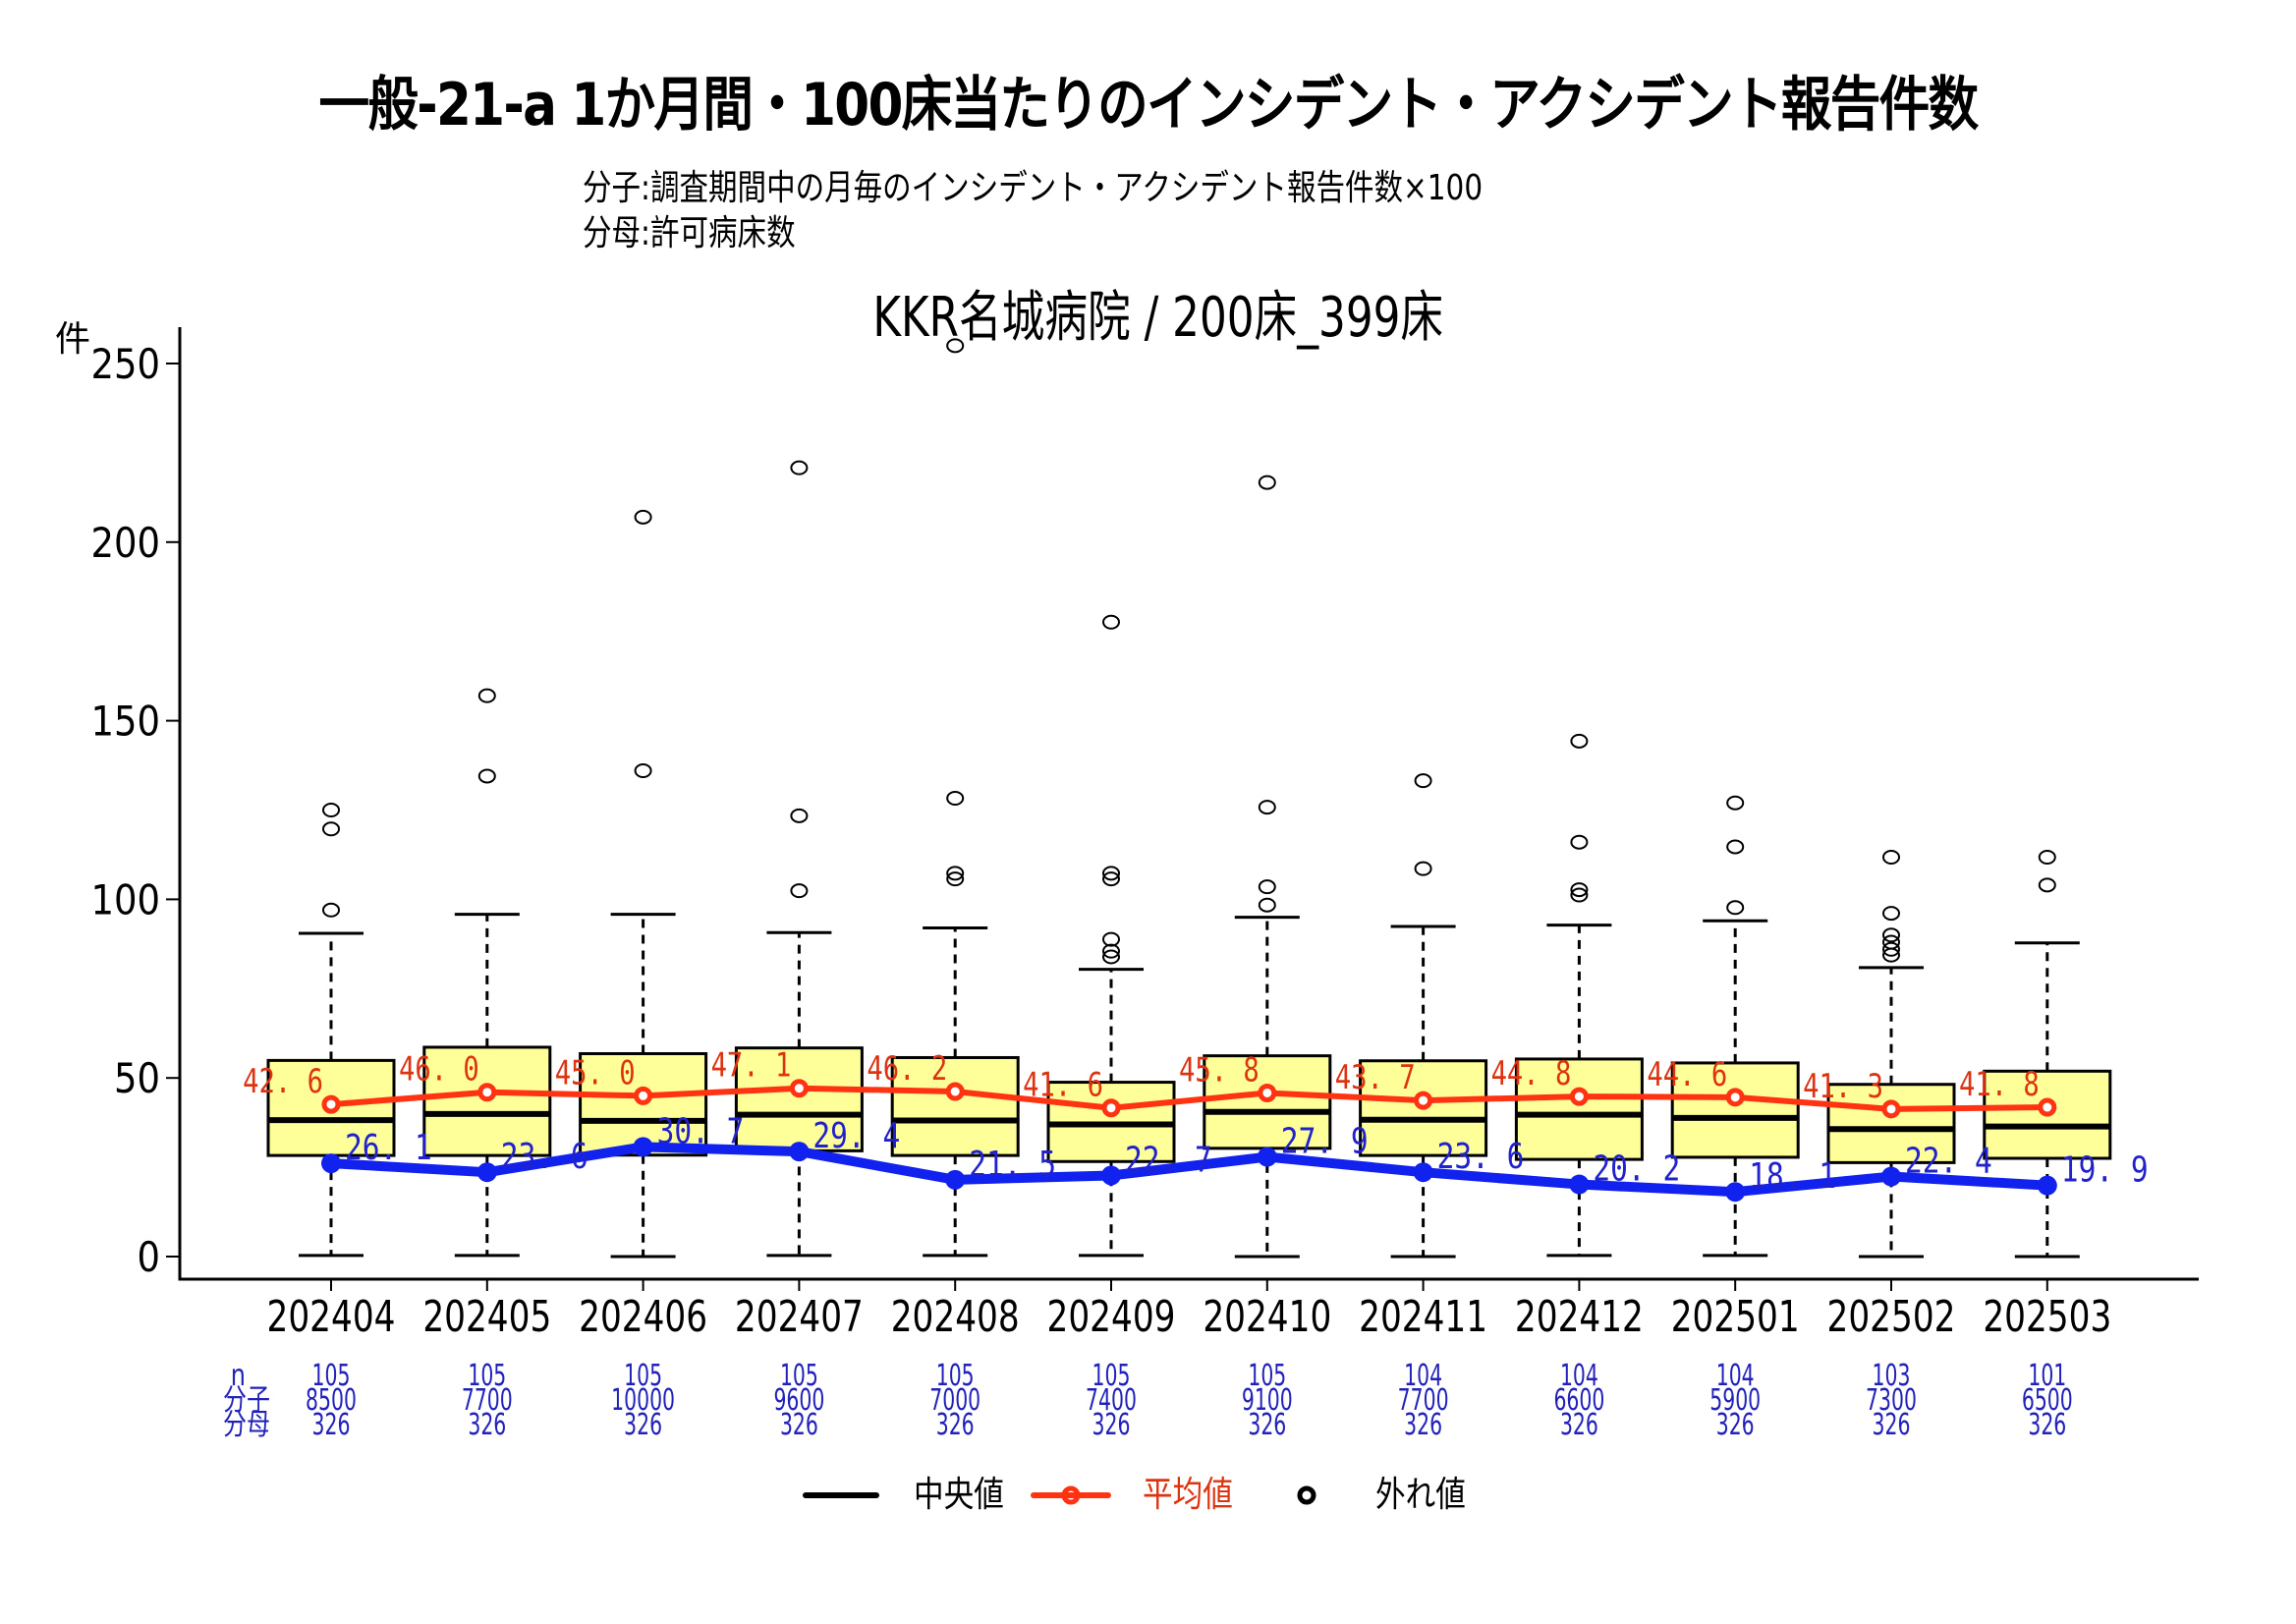 The image size is (2296, 1624). I want to click on mean-value-label: 41. 8, so click(1999, 1084).